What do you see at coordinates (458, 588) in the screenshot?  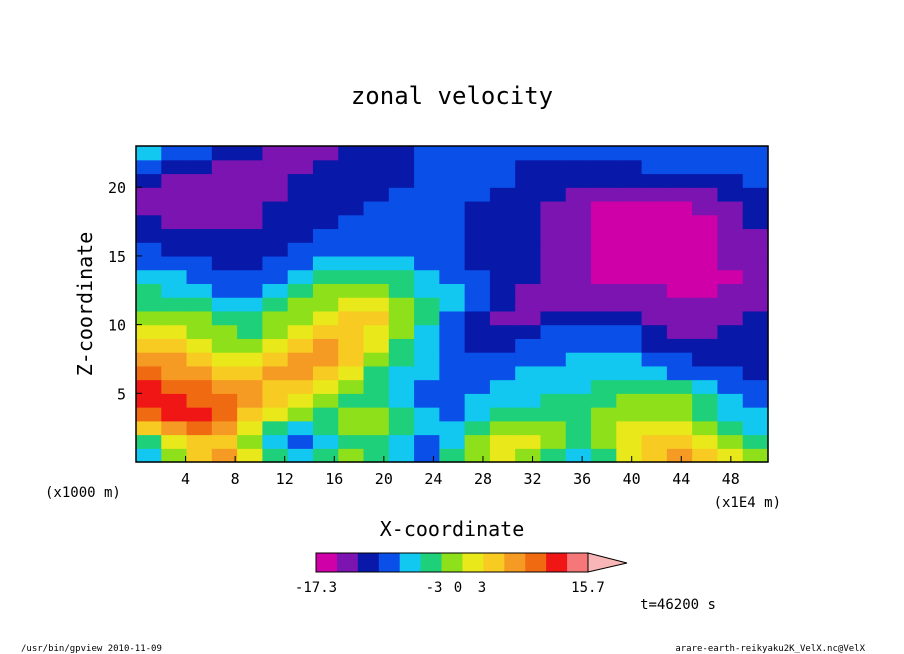 I see `colorbar-mid-label: 0` at bounding box center [458, 588].